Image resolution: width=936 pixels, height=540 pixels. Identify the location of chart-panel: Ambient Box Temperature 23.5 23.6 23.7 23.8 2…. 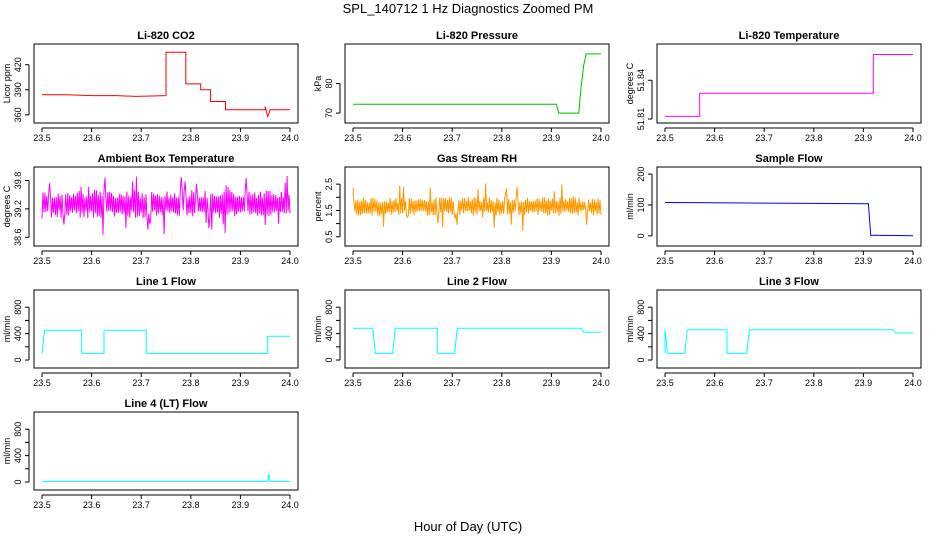
(150, 209).